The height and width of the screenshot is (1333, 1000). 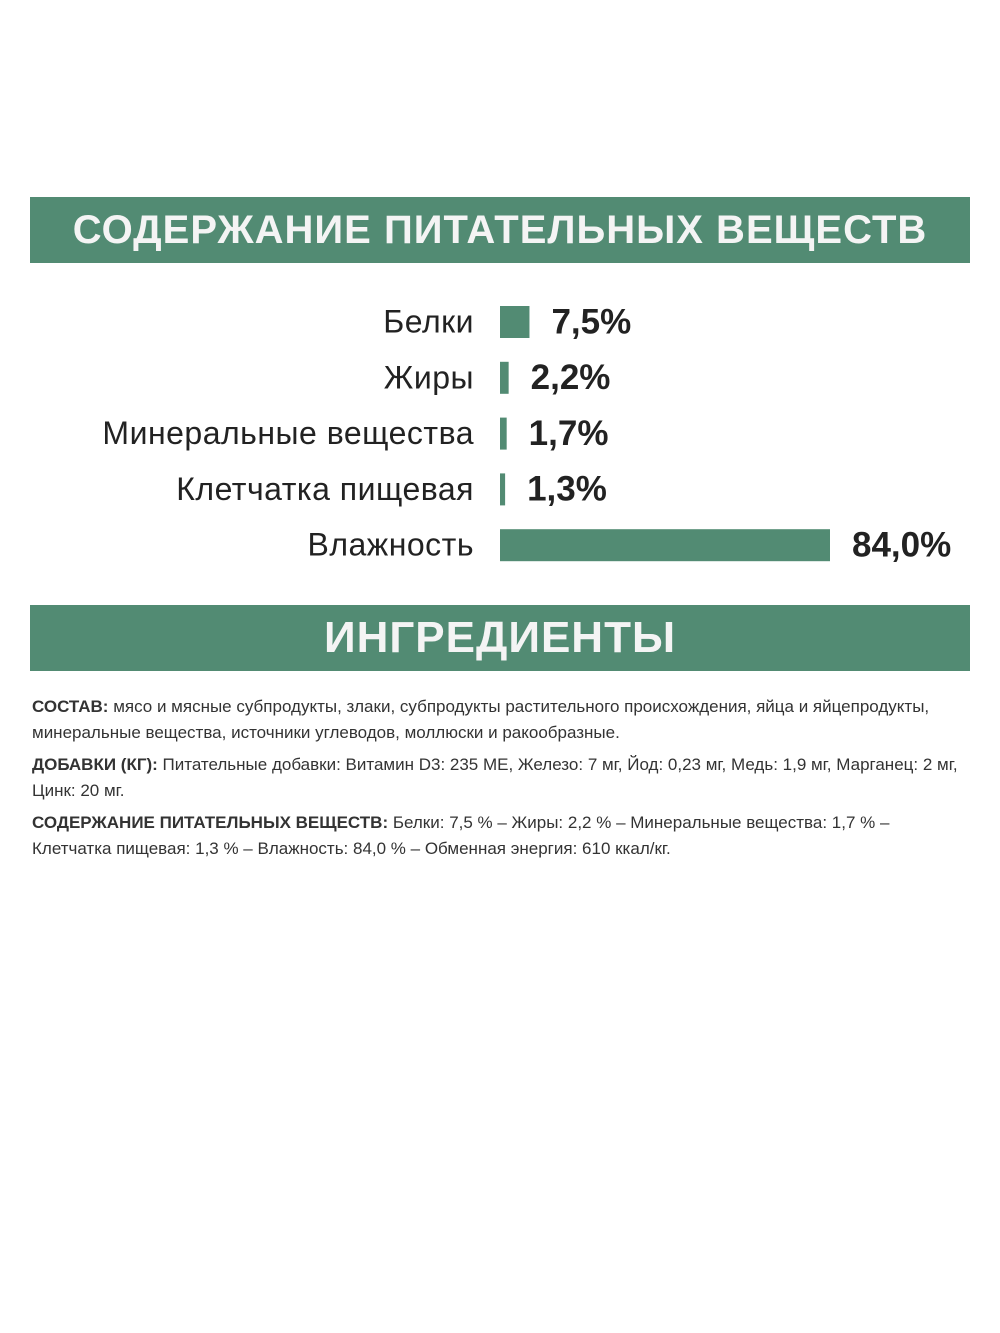 I want to click on value-label: 1,7%, so click(x=569, y=433).